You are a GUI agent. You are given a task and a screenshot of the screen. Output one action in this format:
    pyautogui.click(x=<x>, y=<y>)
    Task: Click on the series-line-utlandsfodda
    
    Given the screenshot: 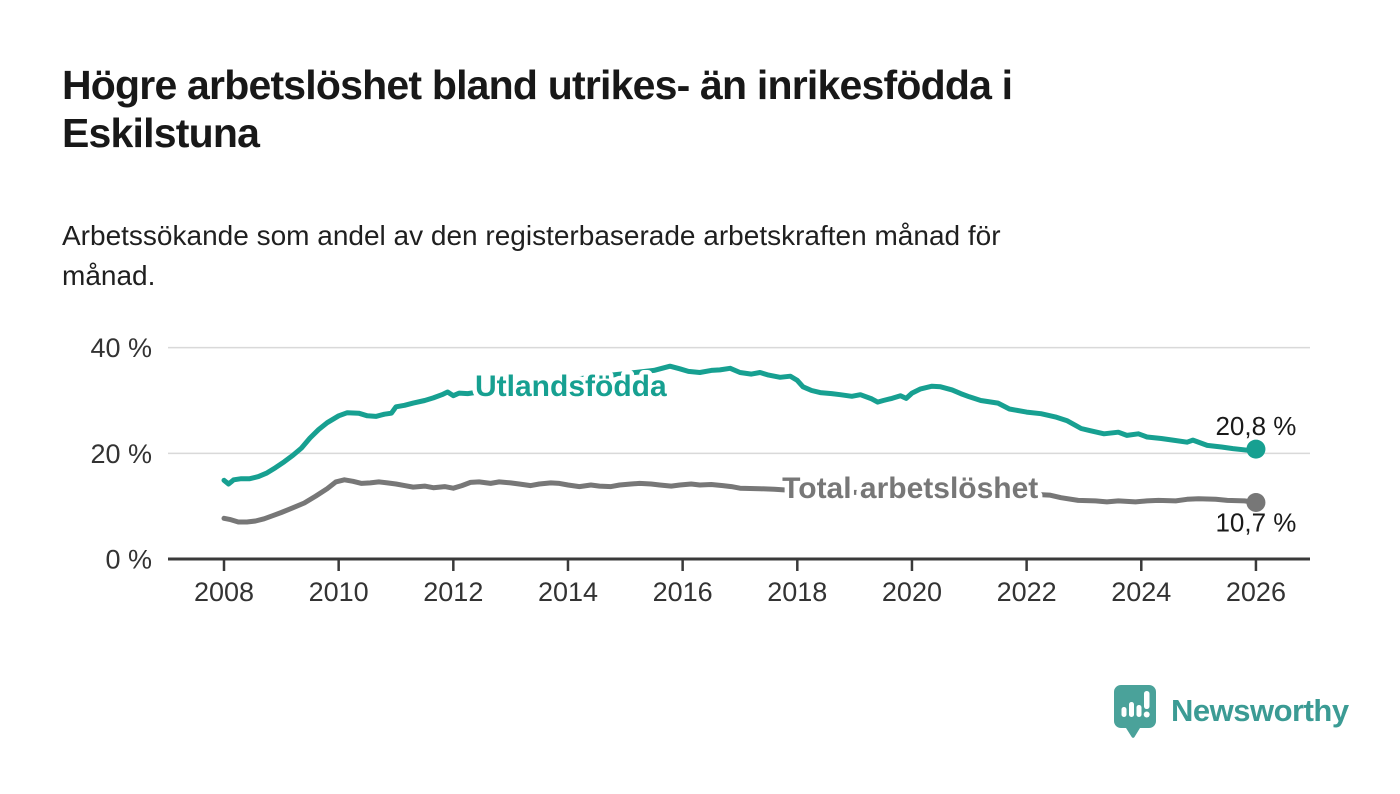 What is the action you would take?
    pyautogui.click(x=740, y=425)
    